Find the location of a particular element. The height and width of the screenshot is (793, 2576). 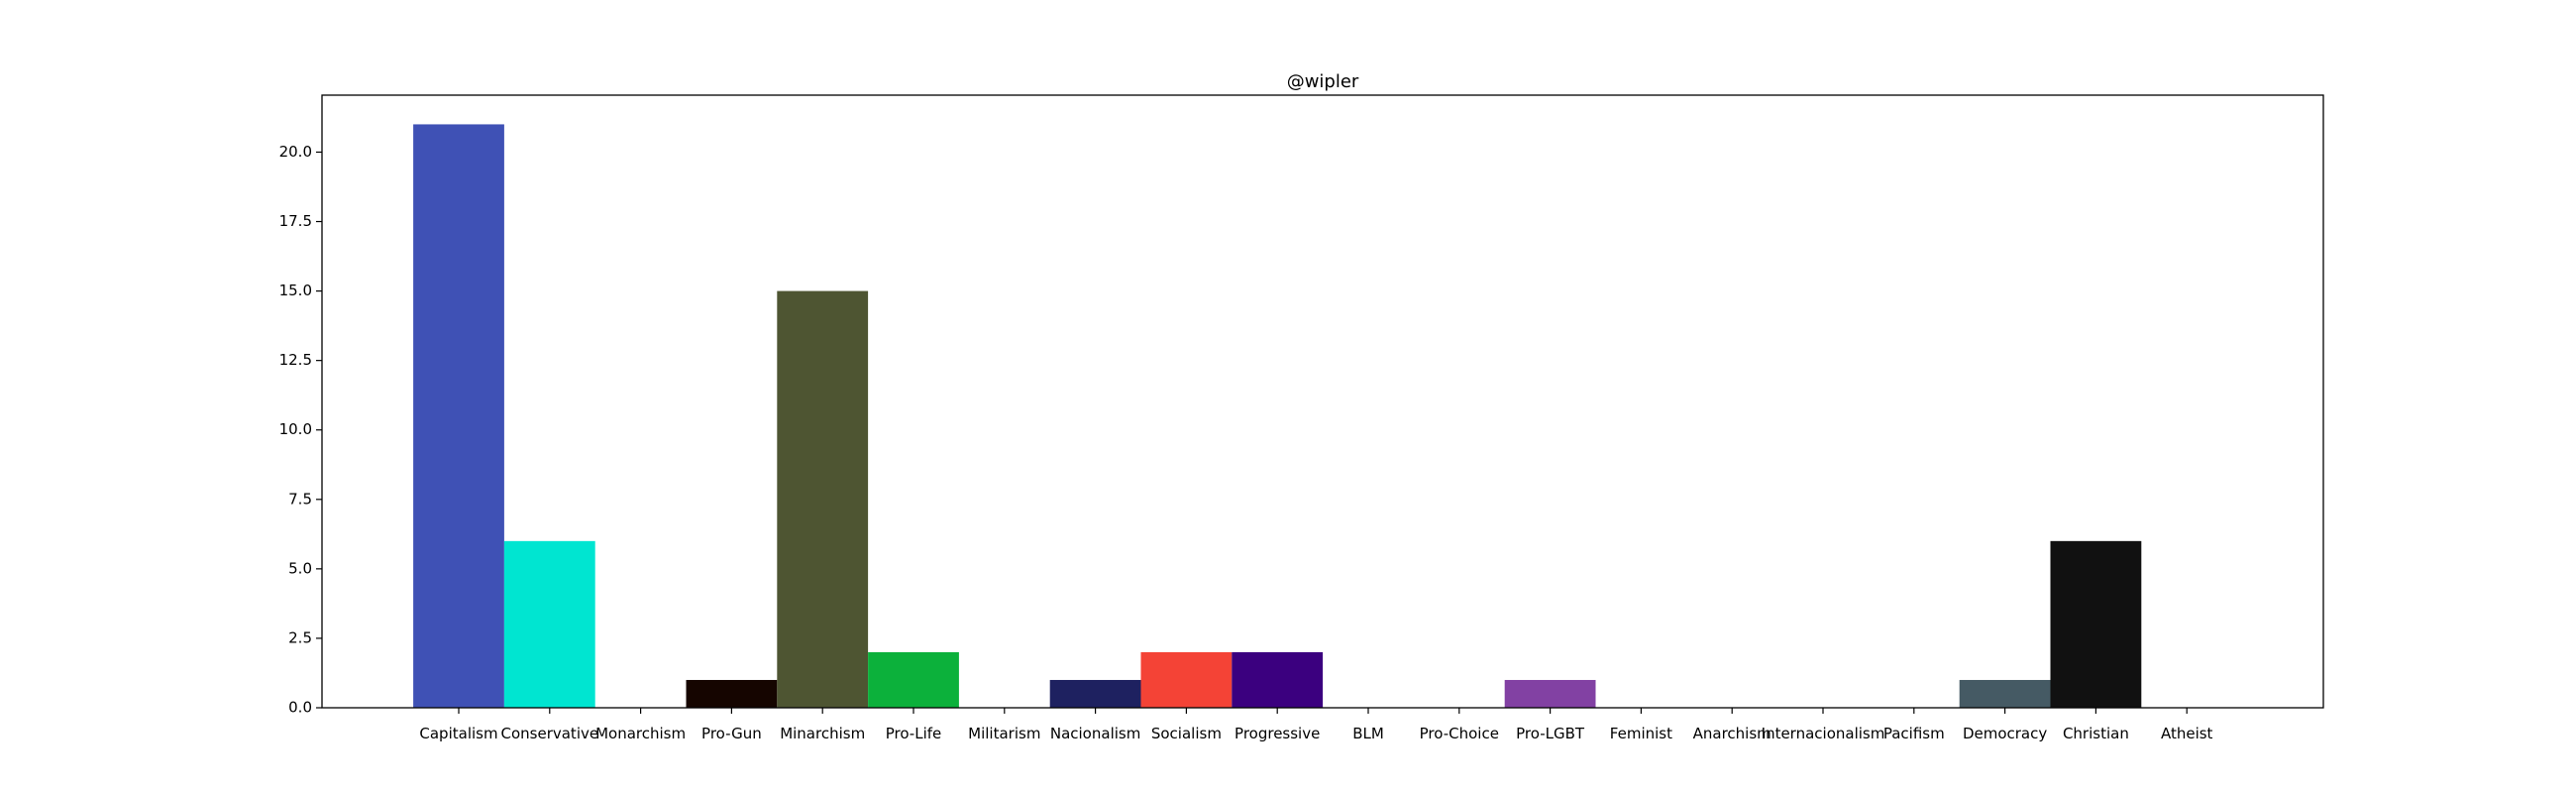

y-tick-label: 7.5 is located at coordinates (300, 499).